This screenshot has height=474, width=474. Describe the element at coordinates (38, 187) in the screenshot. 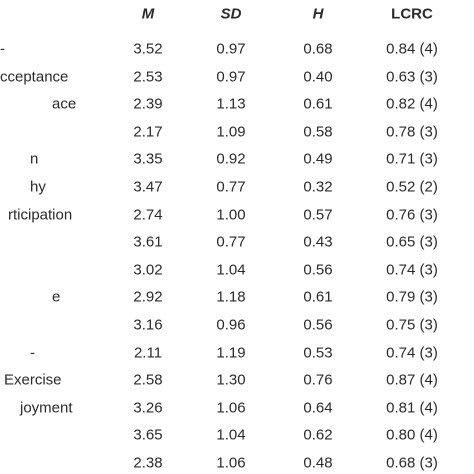

I see `row-label: hy` at that location.